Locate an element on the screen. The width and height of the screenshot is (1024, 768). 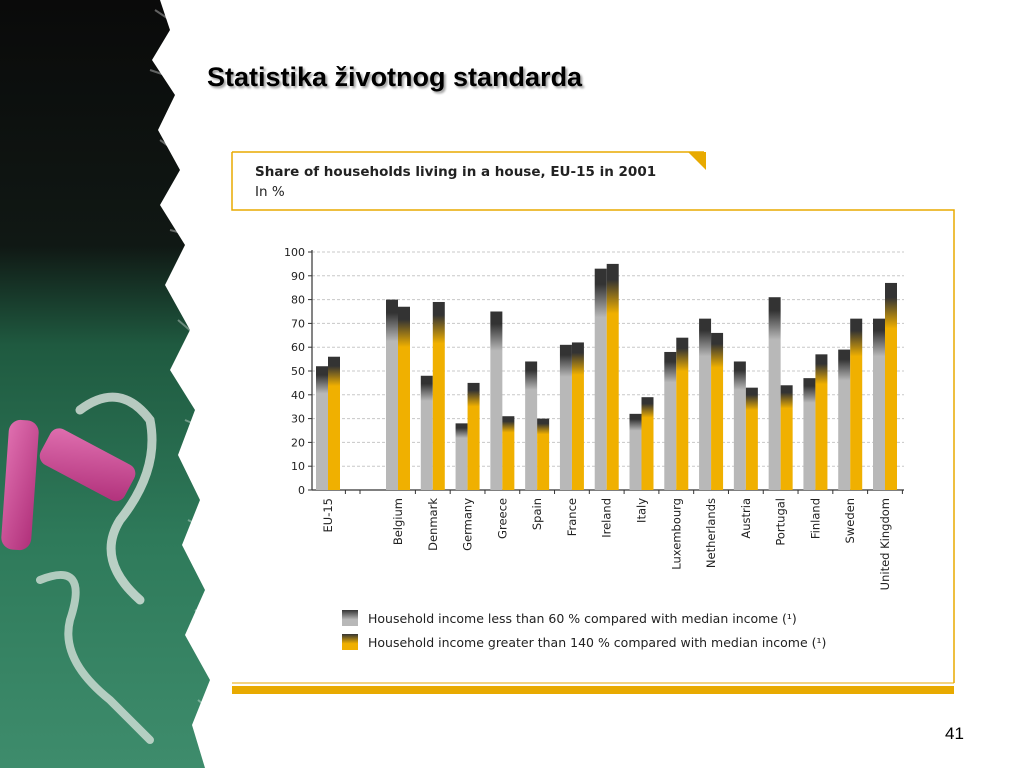
bar-high-income-italy is located at coordinates (647, 443).